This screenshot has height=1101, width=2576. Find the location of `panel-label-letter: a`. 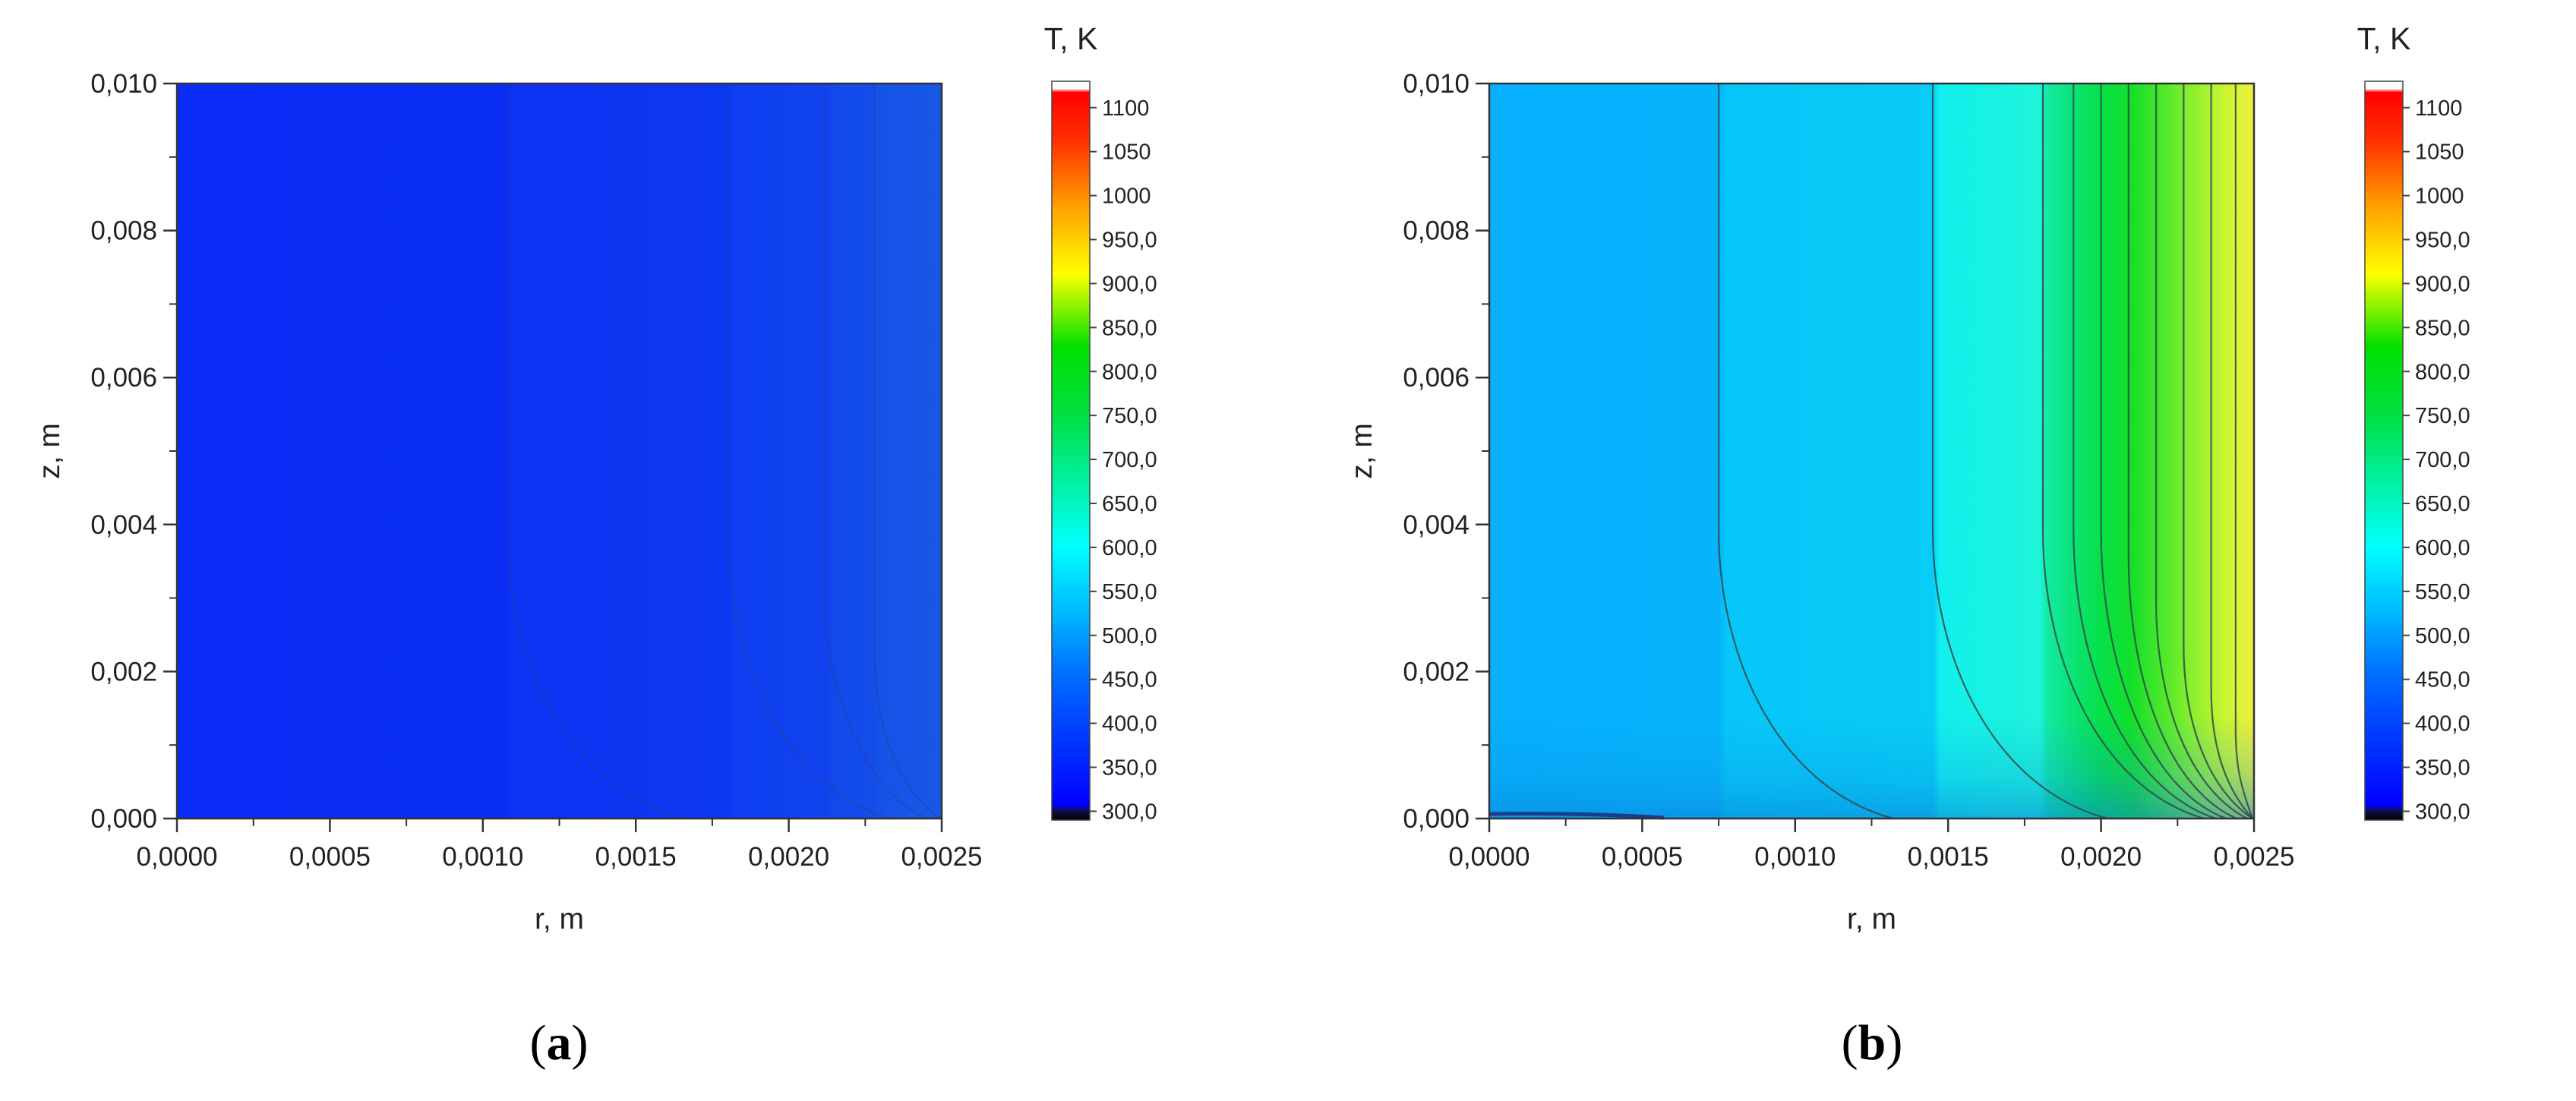

panel-label-letter: a is located at coordinates (559, 1043).